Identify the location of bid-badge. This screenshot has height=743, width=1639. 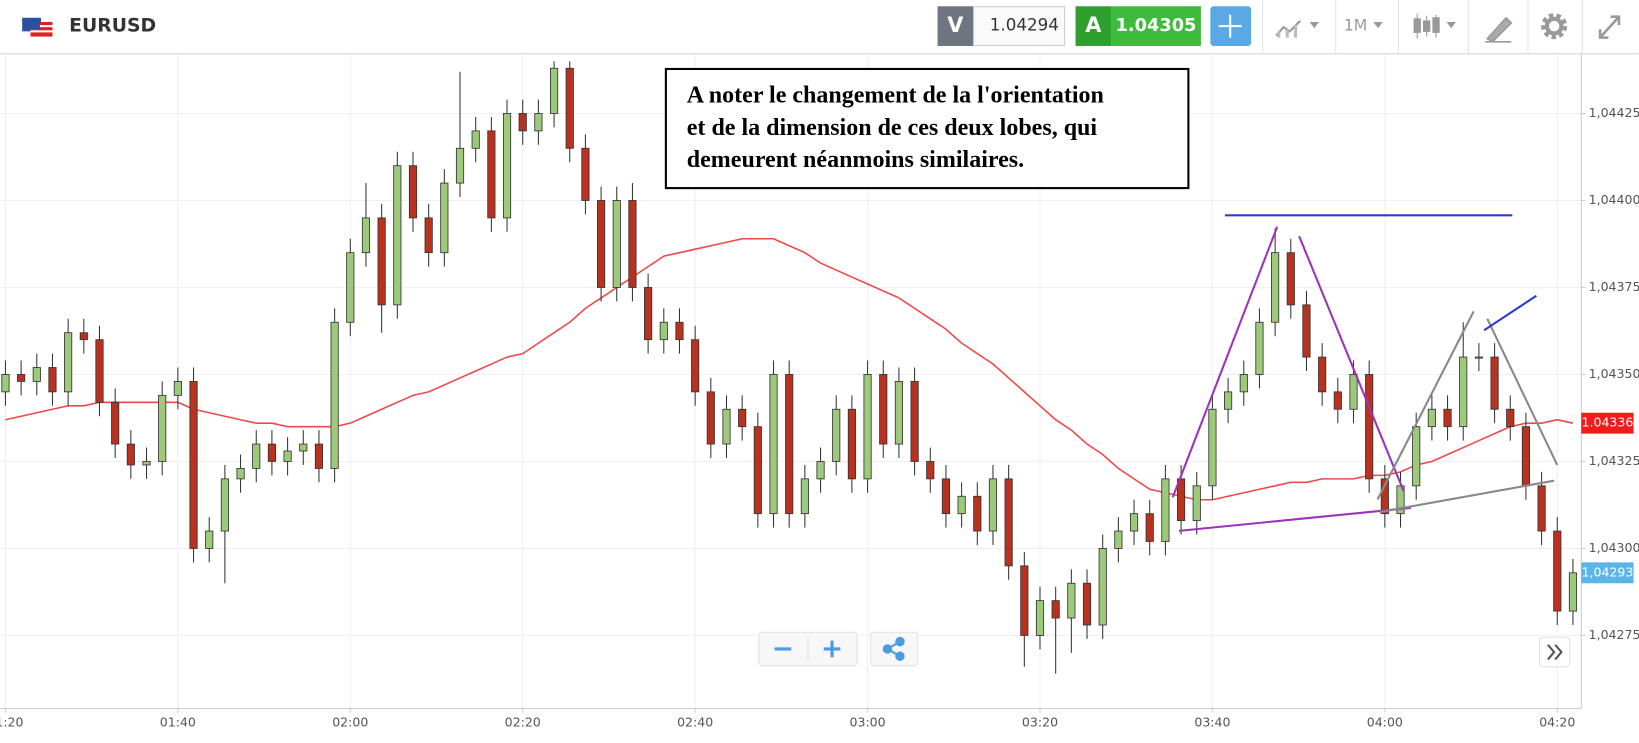
(955, 26).